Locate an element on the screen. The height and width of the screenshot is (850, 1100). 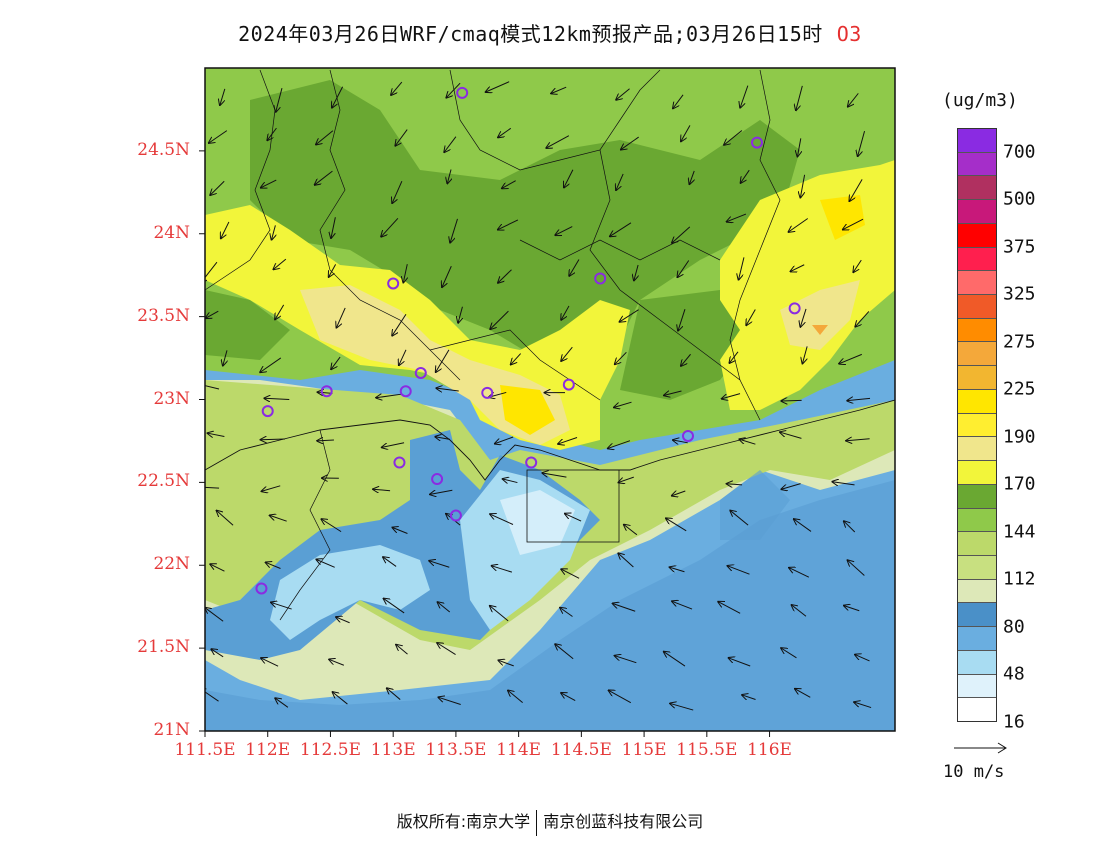
lat-label: 22N is located at coordinates (171, 564).